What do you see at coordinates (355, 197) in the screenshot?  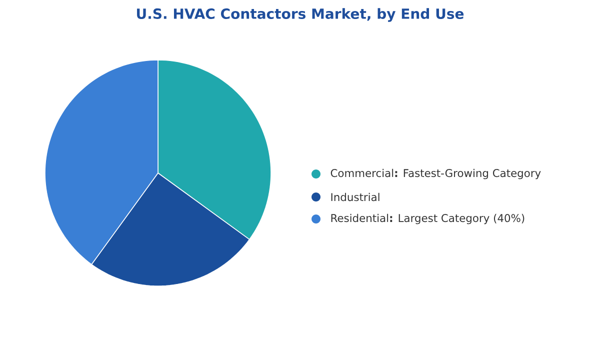 I see `legend-label: Industrial` at bounding box center [355, 197].